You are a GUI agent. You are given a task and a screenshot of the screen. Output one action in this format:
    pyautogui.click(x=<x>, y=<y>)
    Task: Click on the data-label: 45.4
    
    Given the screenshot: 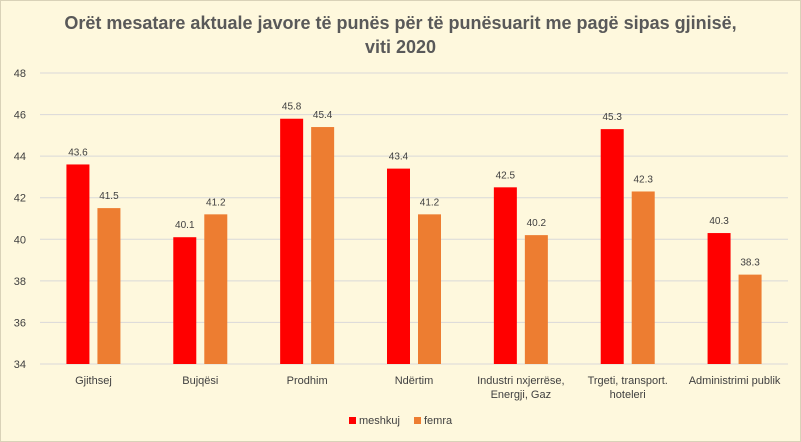 What is the action you would take?
    pyautogui.click(x=323, y=115)
    